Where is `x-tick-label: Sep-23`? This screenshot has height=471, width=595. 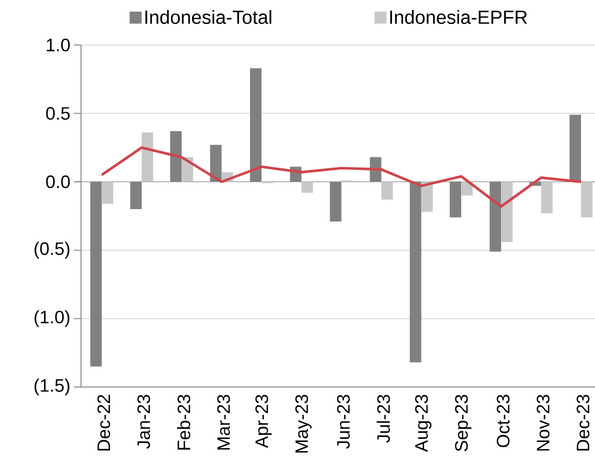
x-tick-label: Sep-23 is located at coordinates (463, 423).